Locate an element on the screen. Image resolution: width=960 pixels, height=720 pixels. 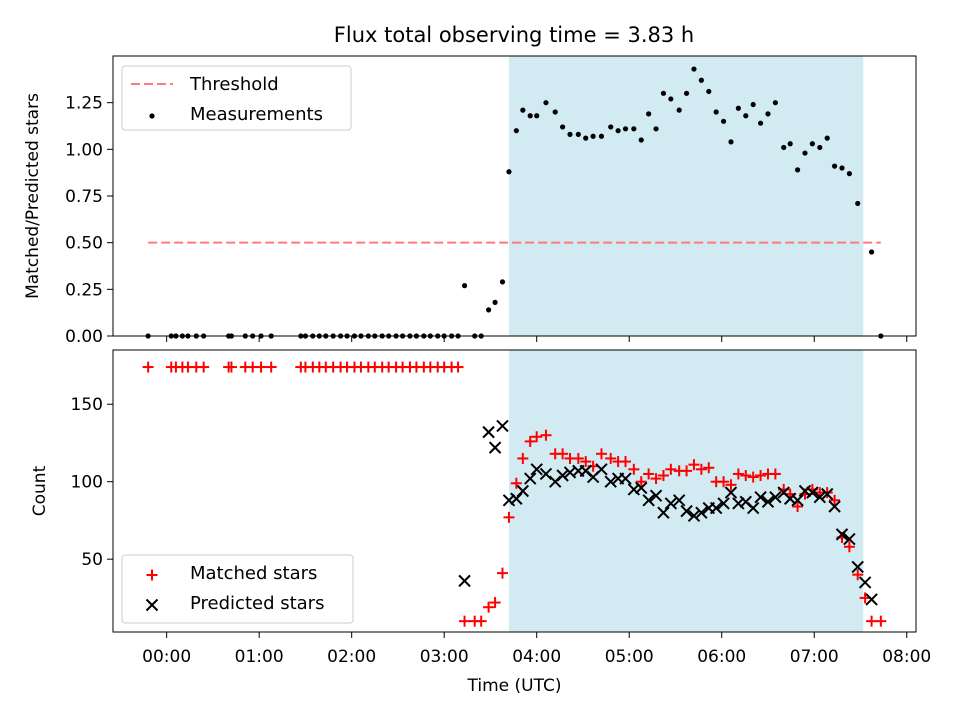
x-tick-label: 03:00 is located at coordinates (444, 657).